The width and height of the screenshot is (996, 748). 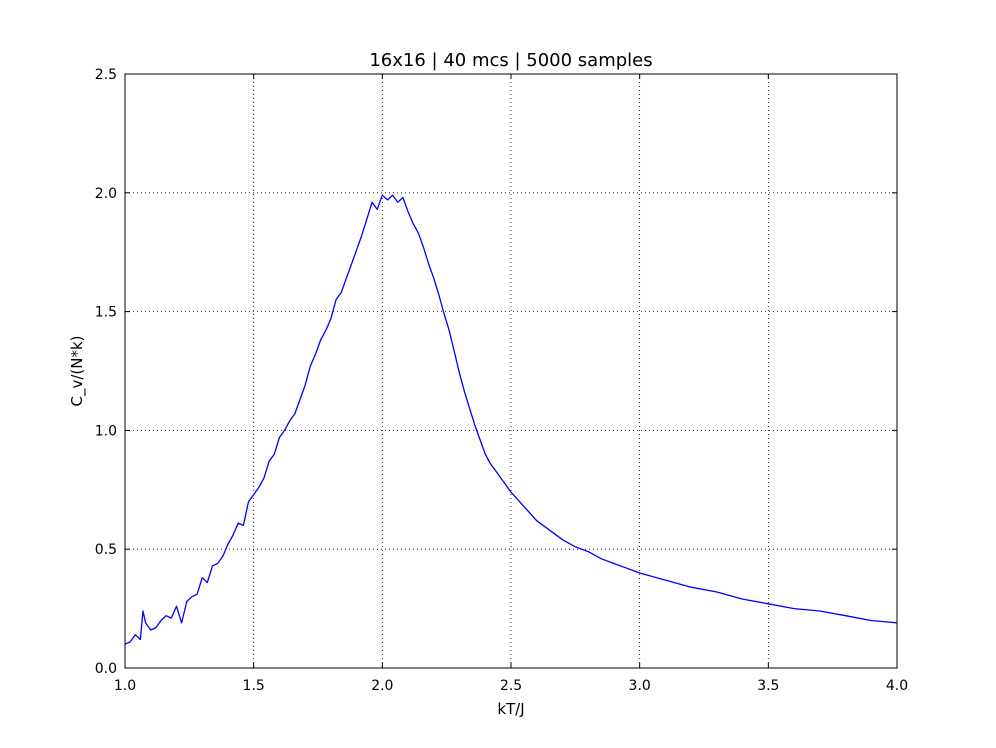 I want to click on x-tick-label: 2.5, so click(x=511, y=686).